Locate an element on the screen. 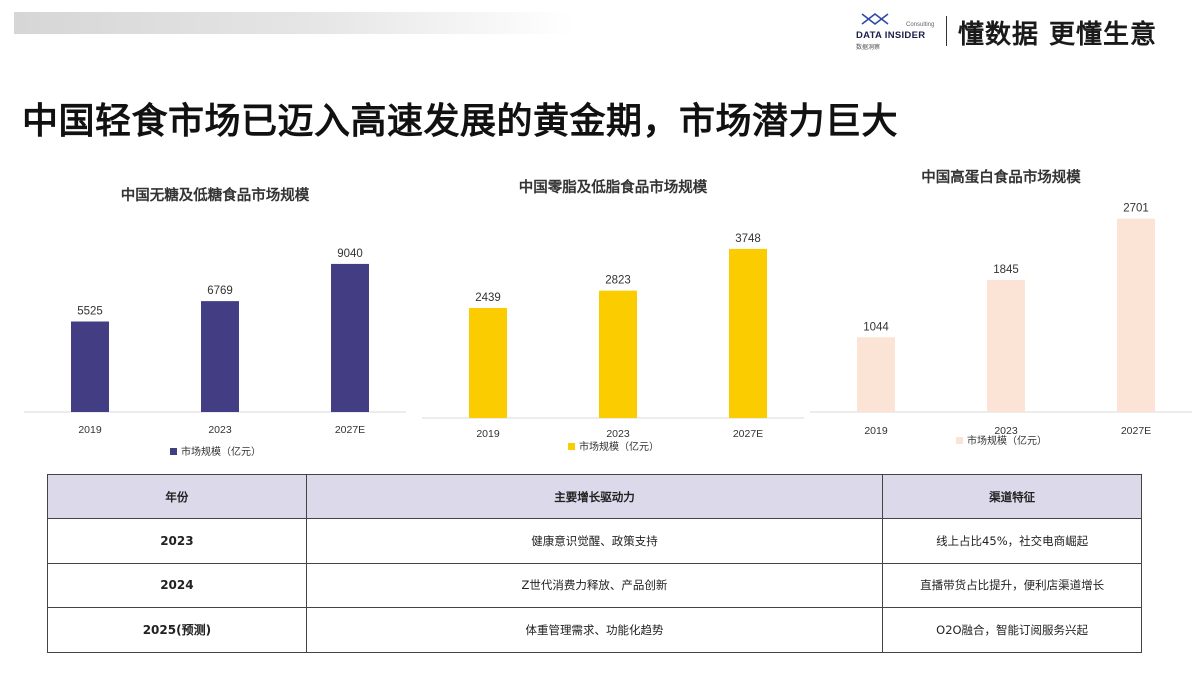 Image resolution: width=1200 pixels, height=675 pixels. table-cell-channel: 直播带货占比提升，便利店渠道增长 is located at coordinates (1012, 585).